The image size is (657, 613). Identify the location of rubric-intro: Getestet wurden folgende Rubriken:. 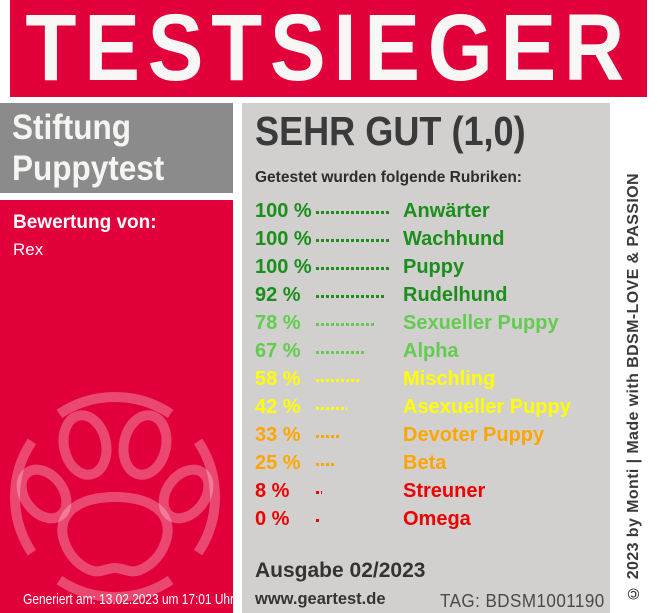
(388, 177).